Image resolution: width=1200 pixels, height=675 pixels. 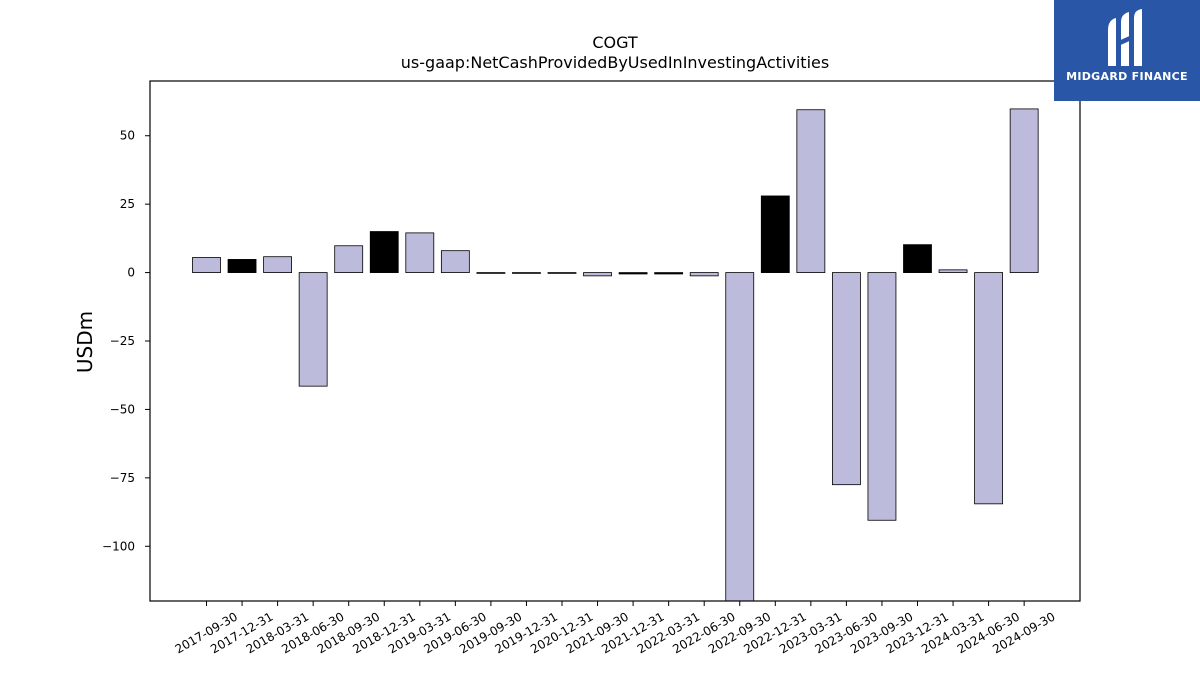 I want to click on y-axis-ticks: 50 25 0 −25 −50 −75 −100, so click(x=126, y=341).